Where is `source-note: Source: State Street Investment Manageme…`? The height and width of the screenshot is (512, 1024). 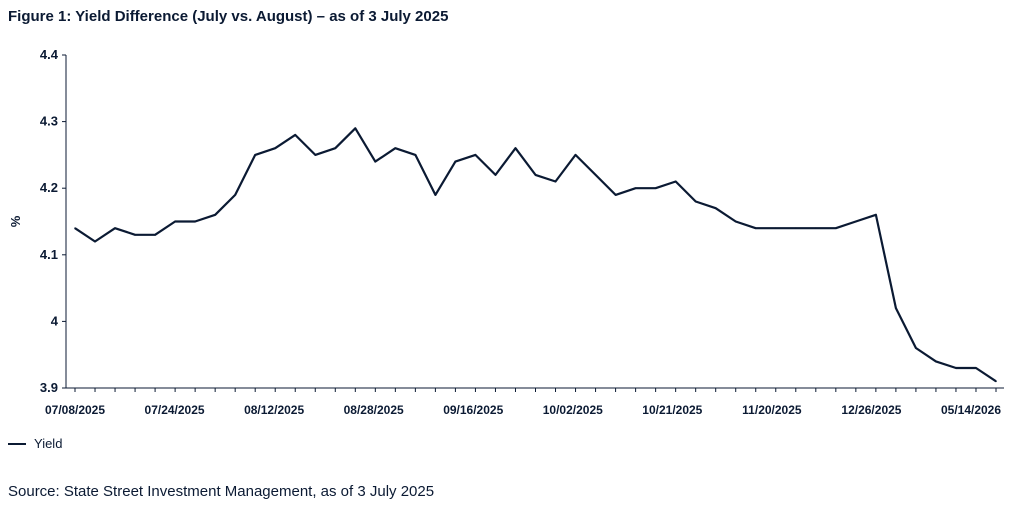 source-note: Source: State Street Investment Manageme… is located at coordinates (221, 491).